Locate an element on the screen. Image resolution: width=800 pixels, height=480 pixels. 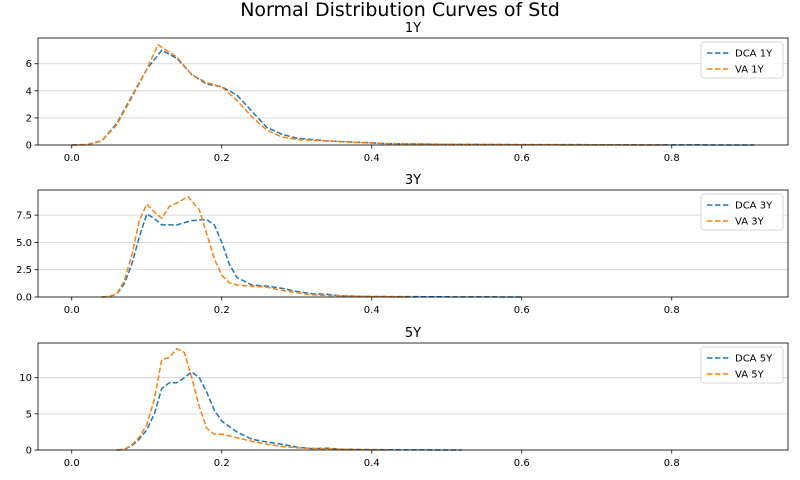
series-line-DCA-3Y is located at coordinates (311, 255).